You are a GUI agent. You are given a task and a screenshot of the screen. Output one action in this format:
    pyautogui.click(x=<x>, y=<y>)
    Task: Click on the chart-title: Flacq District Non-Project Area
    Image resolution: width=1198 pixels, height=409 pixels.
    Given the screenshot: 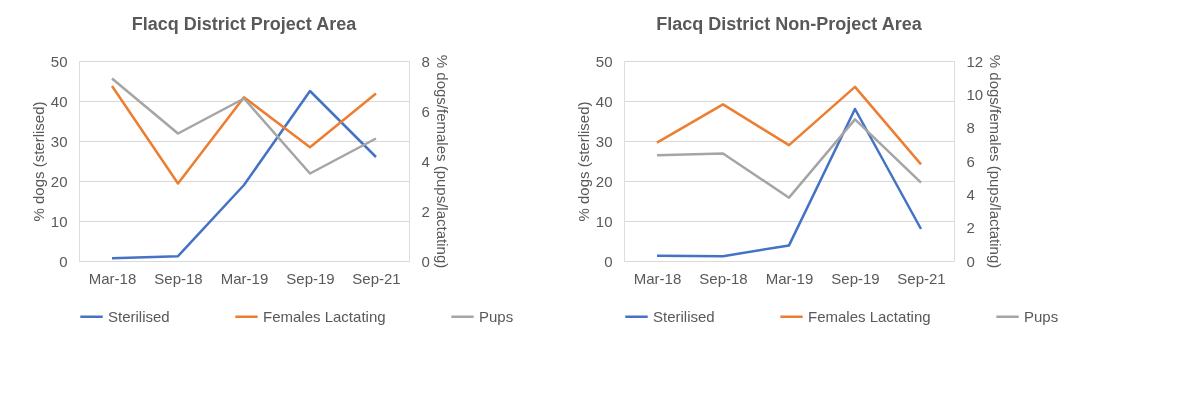 What is the action you would take?
    pyautogui.click(x=789, y=24)
    